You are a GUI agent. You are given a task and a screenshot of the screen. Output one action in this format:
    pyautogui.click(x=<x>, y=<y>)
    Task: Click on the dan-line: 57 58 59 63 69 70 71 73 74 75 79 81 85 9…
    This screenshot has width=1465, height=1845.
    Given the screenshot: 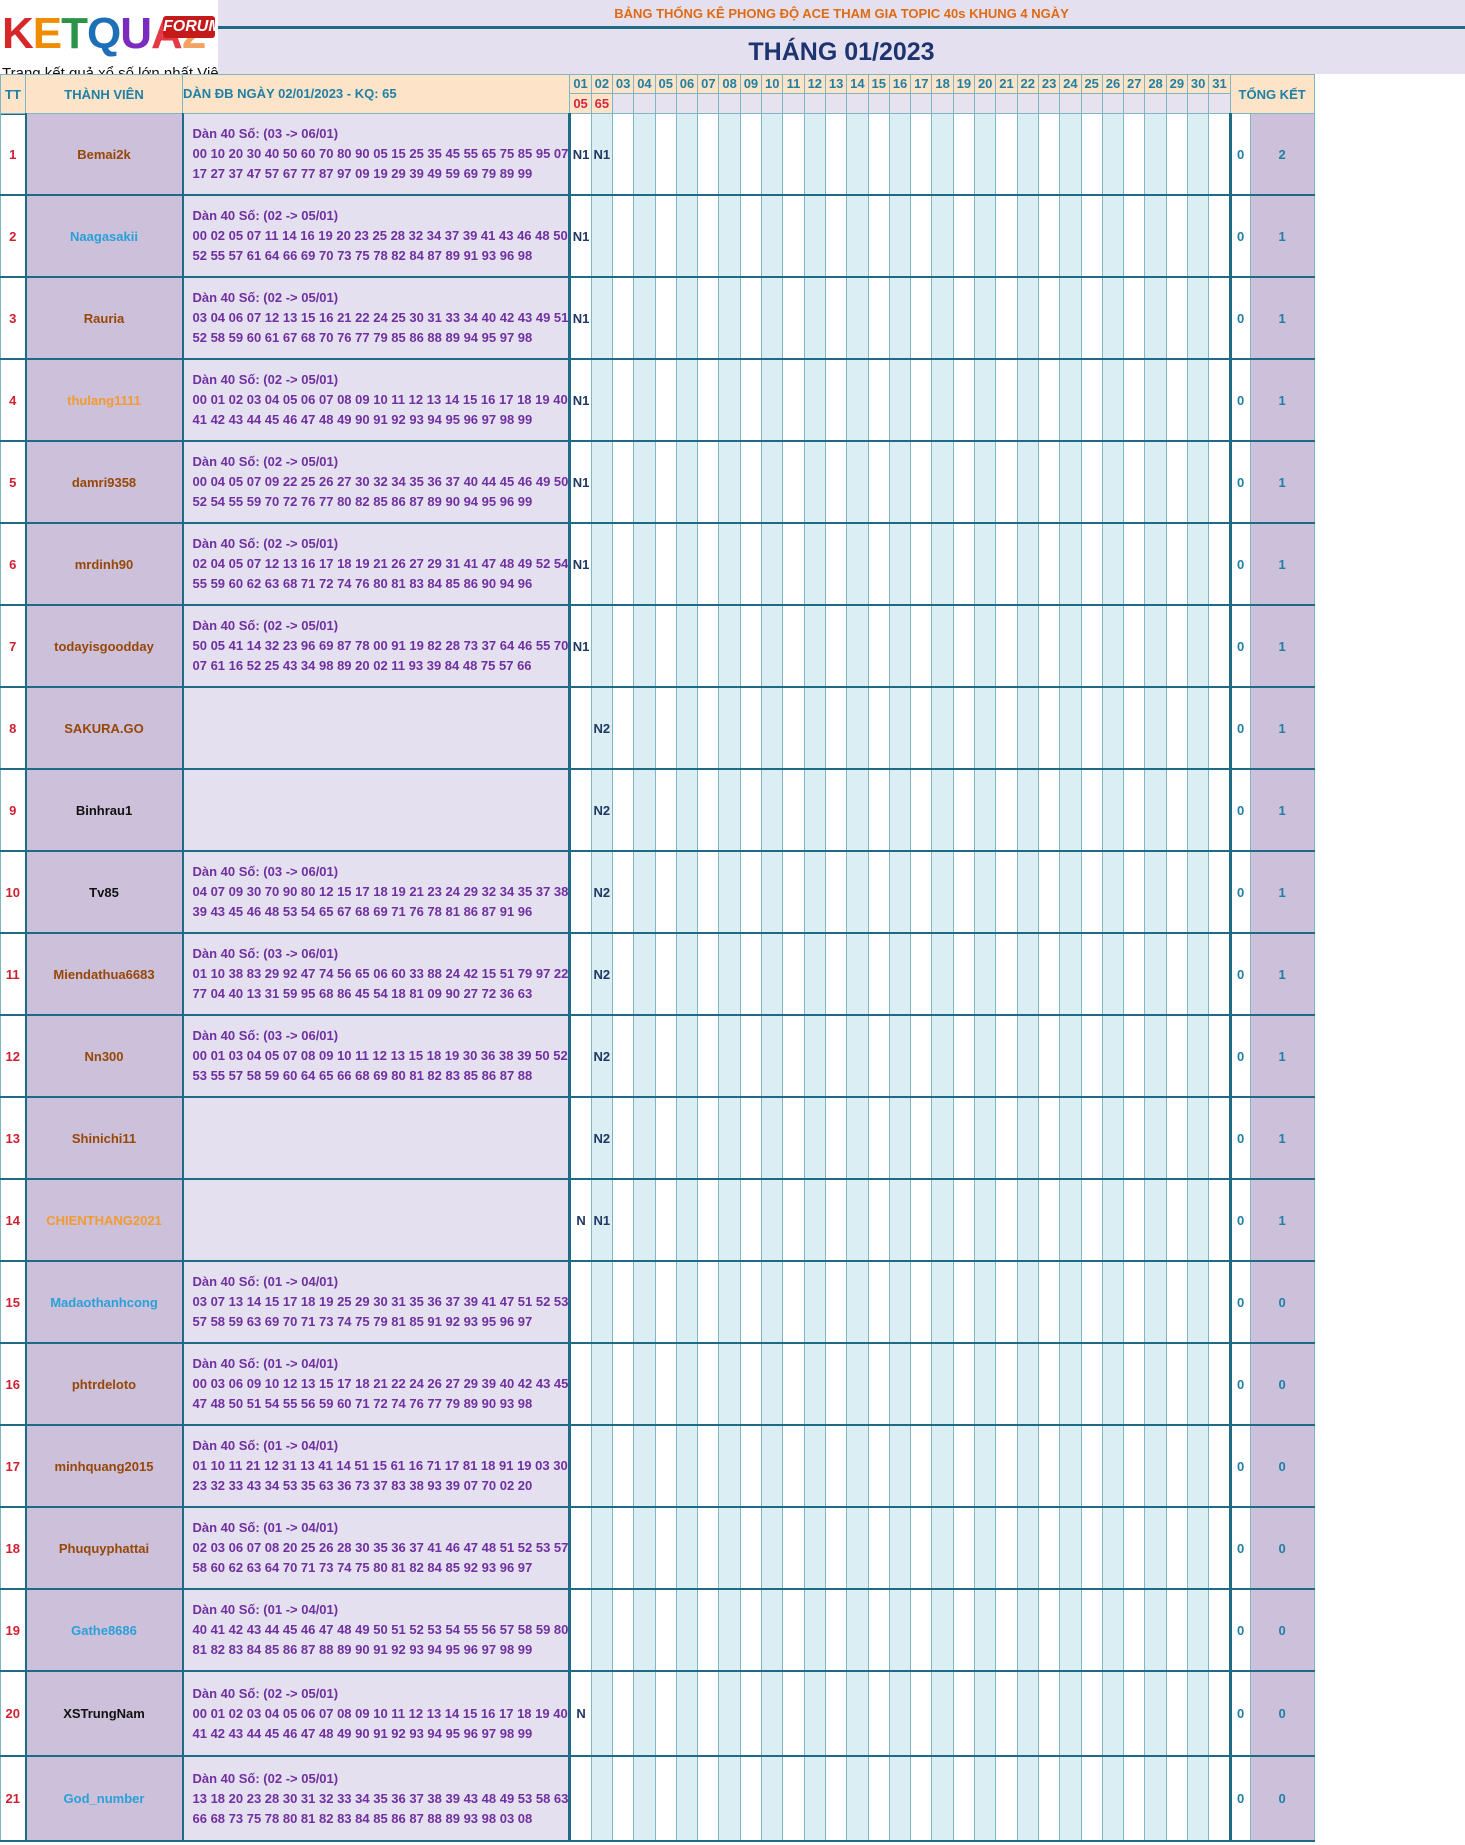 What is the action you would take?
    pyautogui.click(x=362, y=1321)
    